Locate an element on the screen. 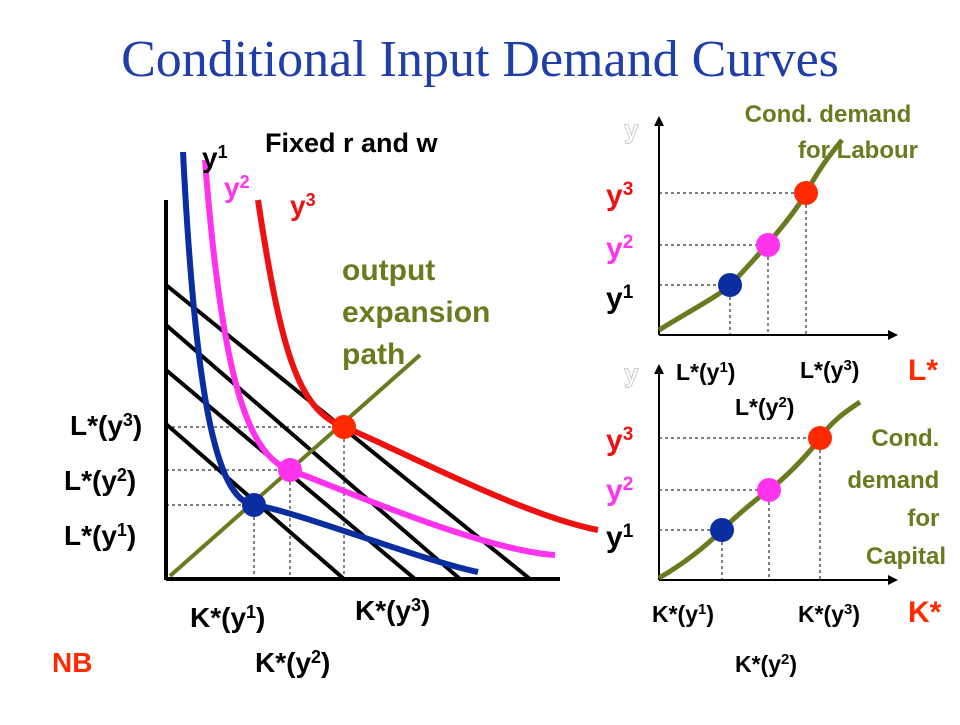 The width and height of the screenshot is (960, 725). capital-caption: Cond. demand for Capital is located at coordinates (896, 497).